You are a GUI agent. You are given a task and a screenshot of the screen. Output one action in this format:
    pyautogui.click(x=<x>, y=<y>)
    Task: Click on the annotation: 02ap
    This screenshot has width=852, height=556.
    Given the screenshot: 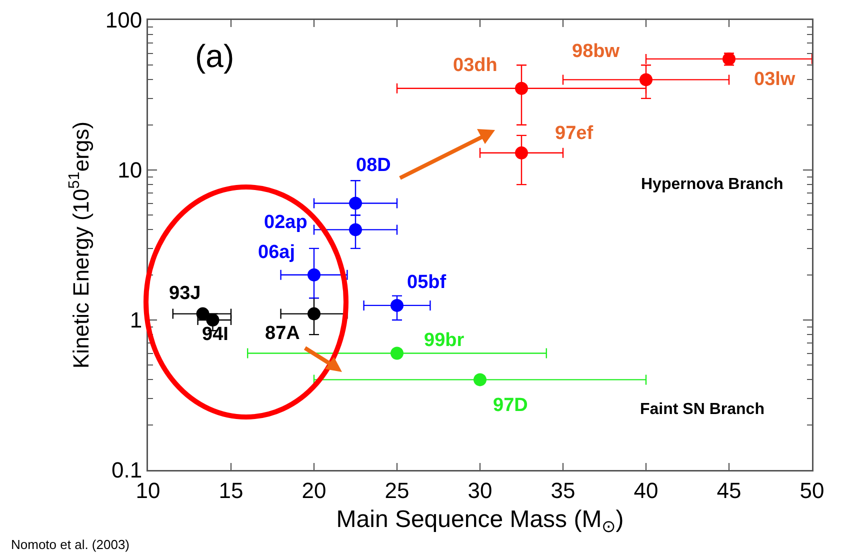 What is the action you would take?
    pyautogui.click(x=286, y=222)
    